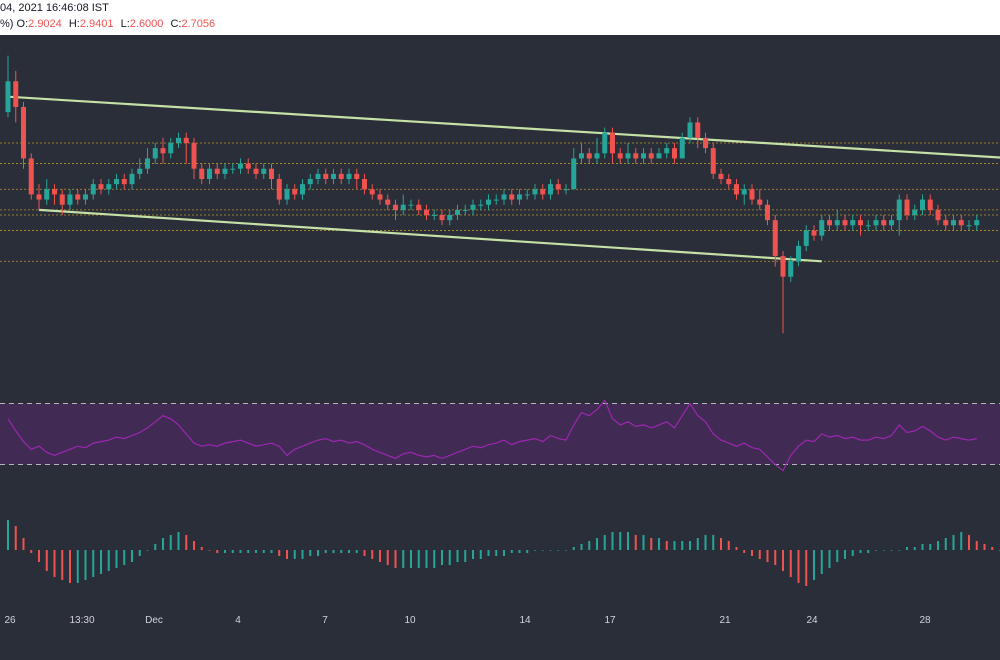 The height and width of the screenshot is (660, 1000). Describe the element at coordinates (198, 24) in the screenshot. I see `close-value: 2.7056` at that location.